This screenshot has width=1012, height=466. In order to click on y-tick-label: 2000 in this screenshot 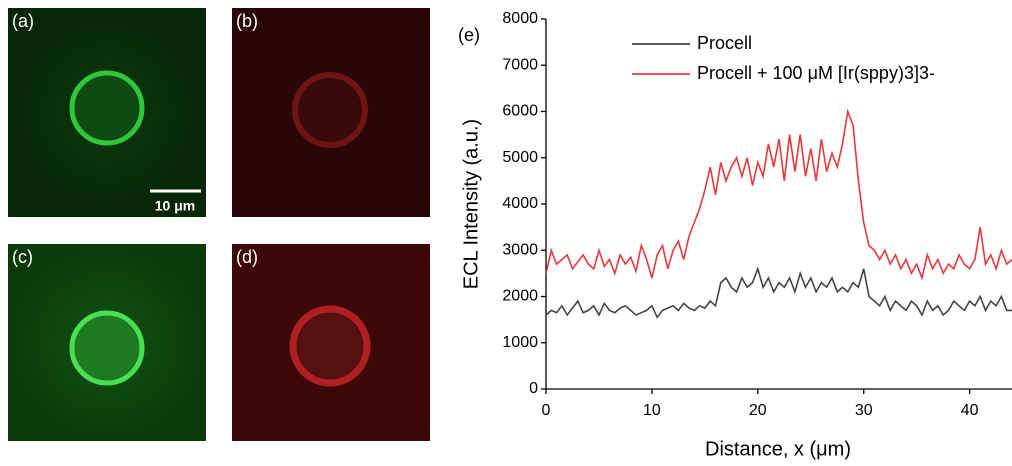, I will do `click(520, 296)`.